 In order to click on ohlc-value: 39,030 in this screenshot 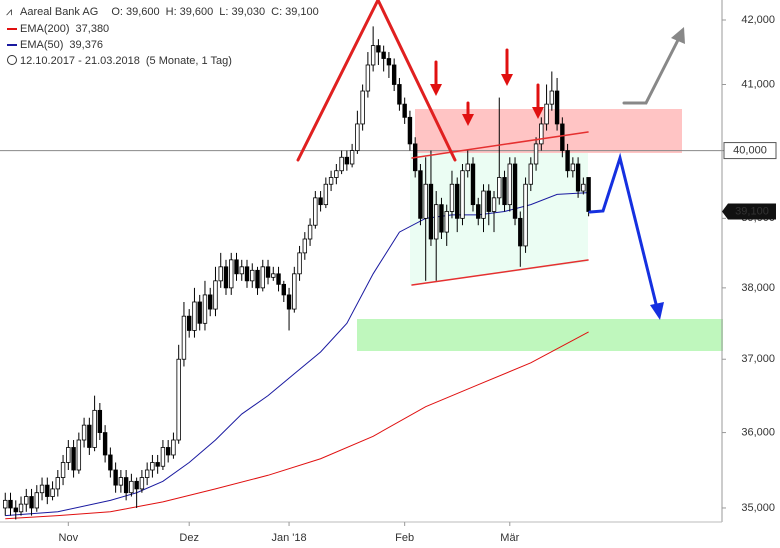, I will do `click(248, 12)`.